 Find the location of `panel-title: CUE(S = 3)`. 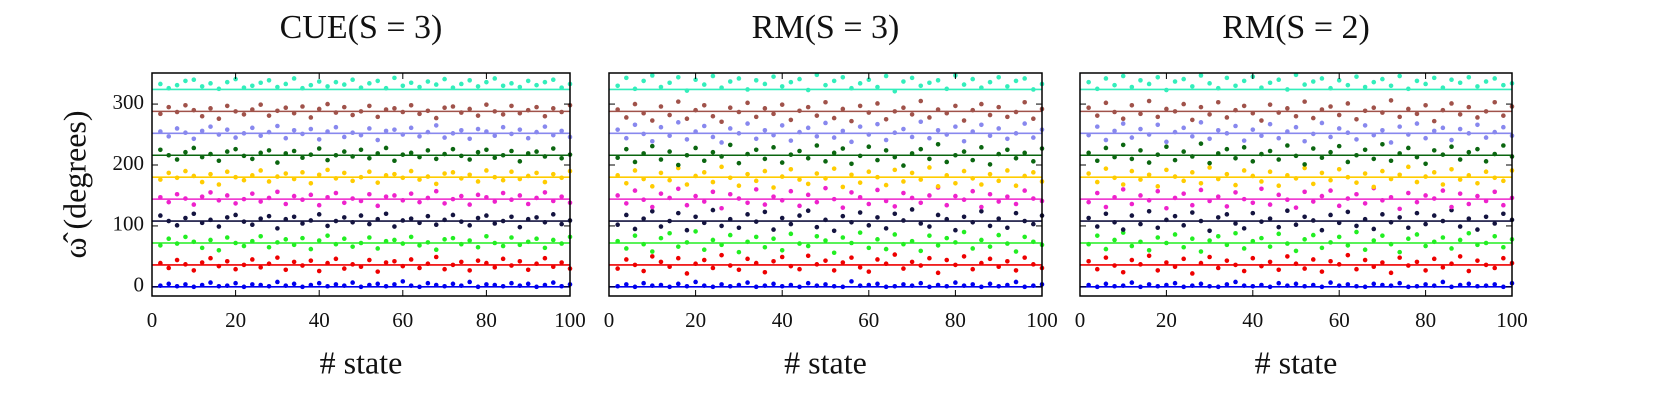

panel-title: CUE(S = 3) is located at coordinates (361, 27).